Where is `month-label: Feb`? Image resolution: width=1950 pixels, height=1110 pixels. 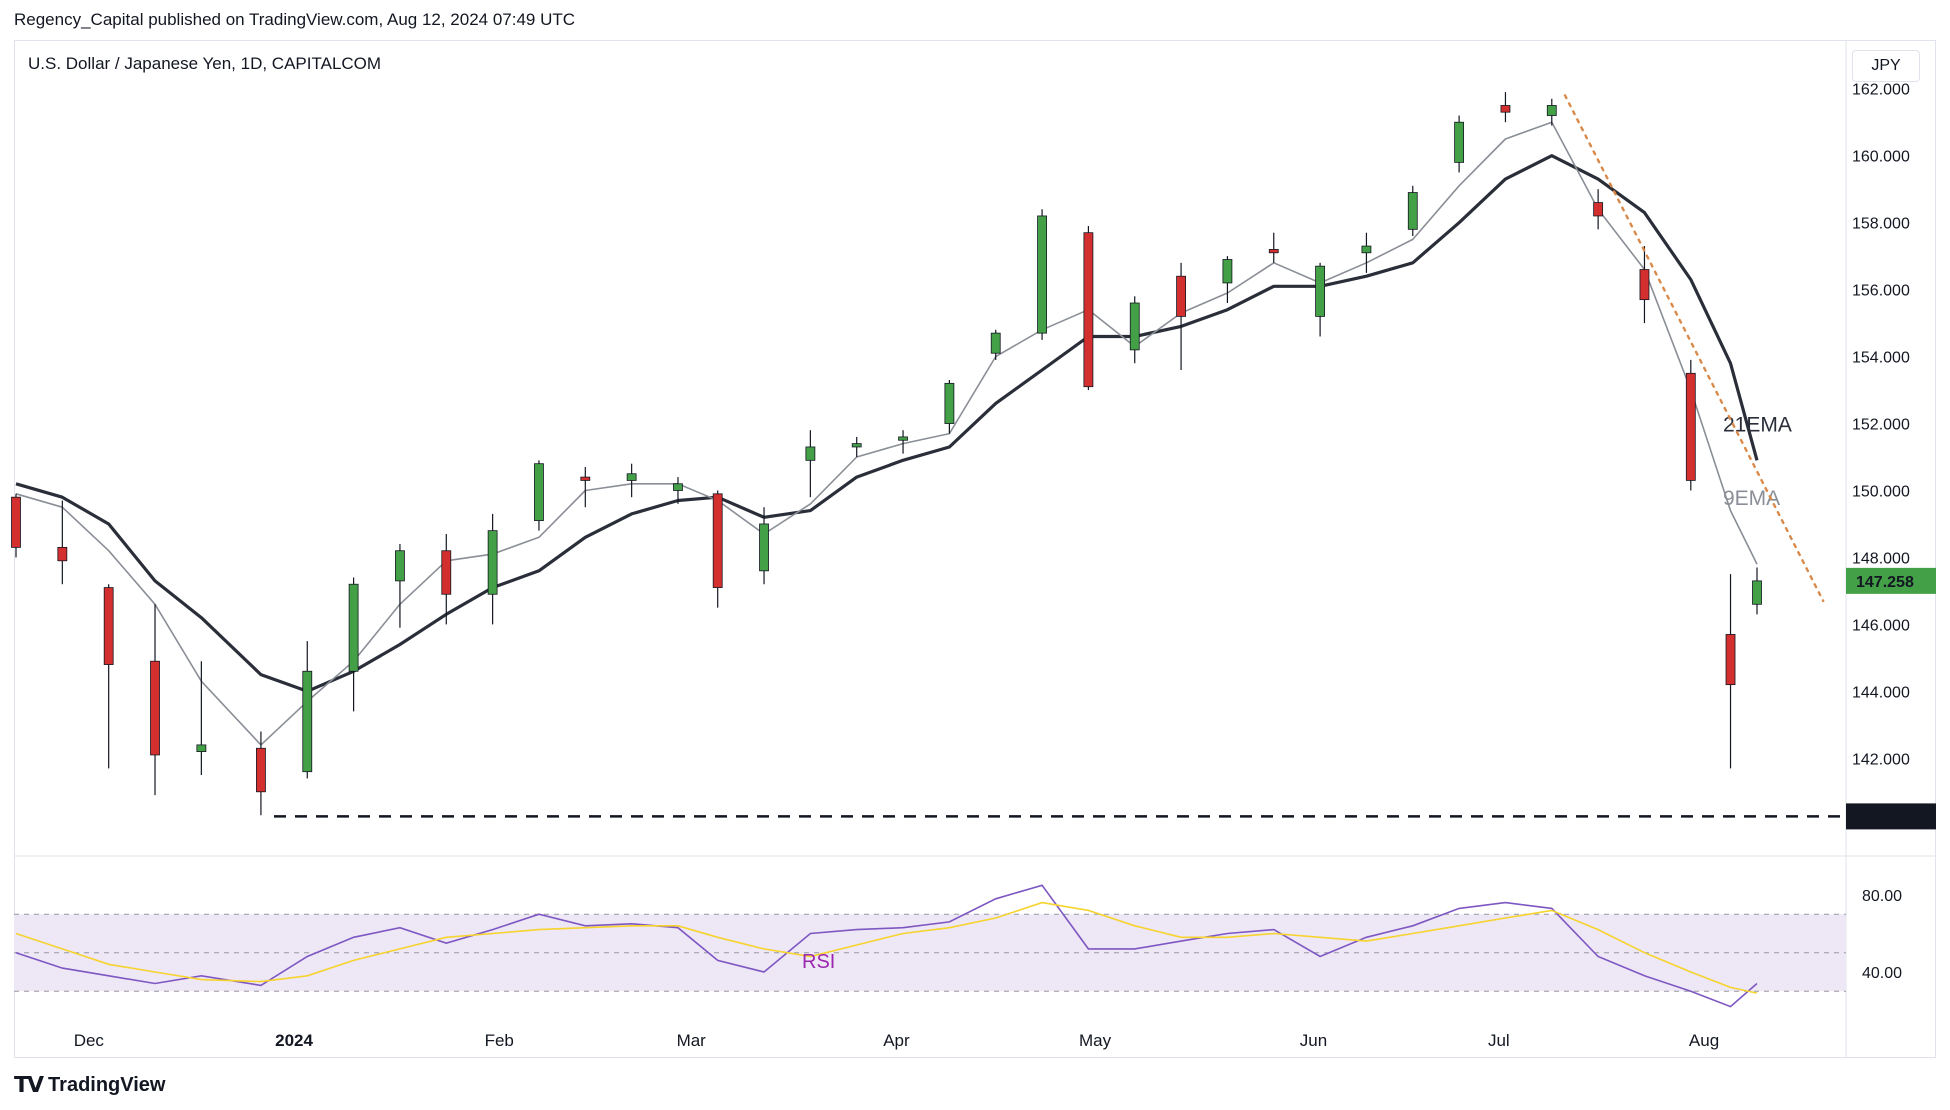 month-label: Feb is located at coordinates (499, 1040).